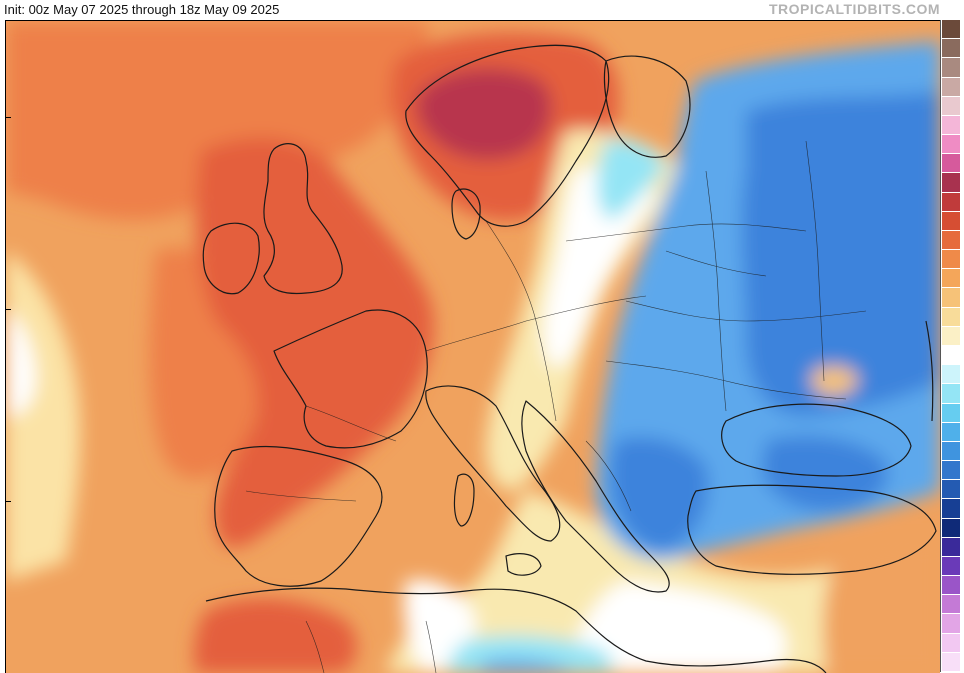  Describe the element at coordinates (217, 120) in the screenshot. I see `warm-atlantic-north` at that location.